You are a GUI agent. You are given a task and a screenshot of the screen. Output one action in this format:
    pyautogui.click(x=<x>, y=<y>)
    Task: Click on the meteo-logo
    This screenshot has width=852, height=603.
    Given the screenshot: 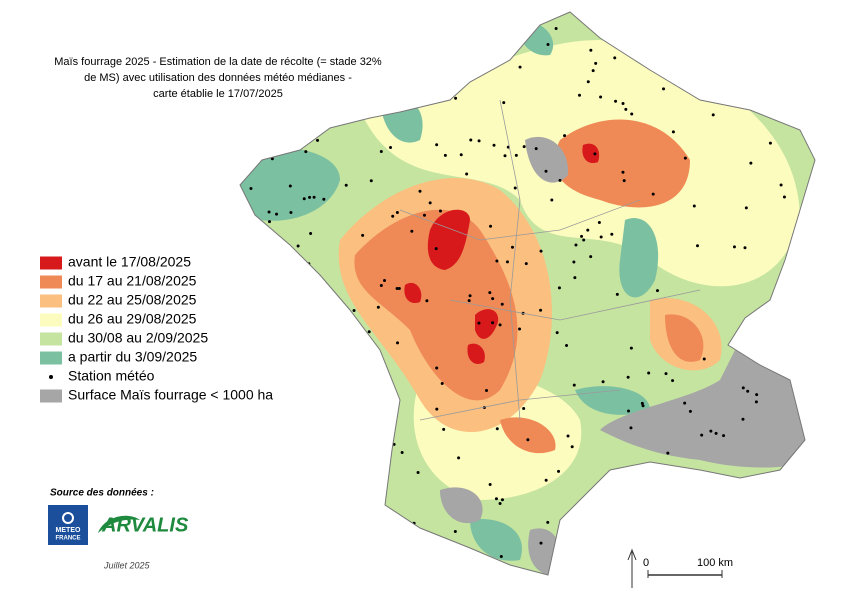 What is the action you would take?
    pyautogui.click(x=68, y=525)
    